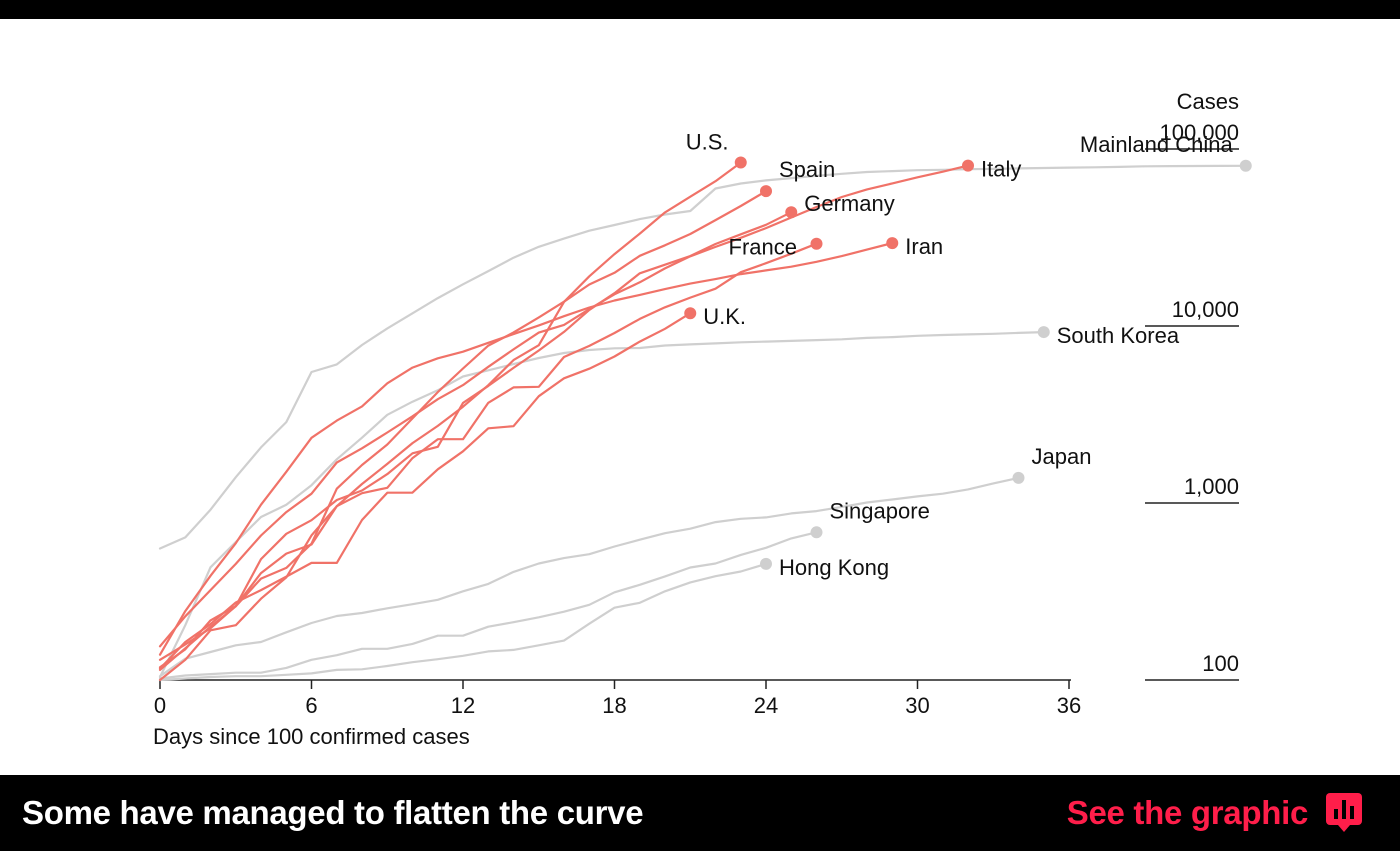 This screenshot has height=851, width=1400. I want to click on series-end-dot-japan, so click(1018, 477).